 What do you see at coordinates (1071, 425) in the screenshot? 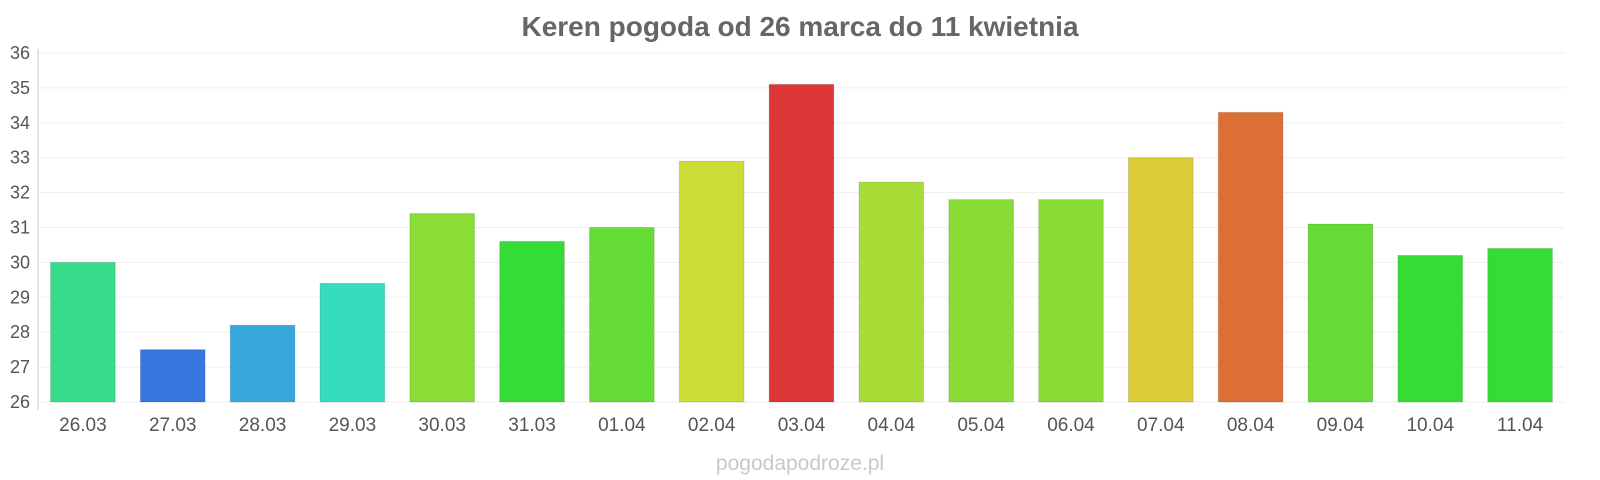
I see `x-tick-label: 06.04` at bounding box center [1071, 425].